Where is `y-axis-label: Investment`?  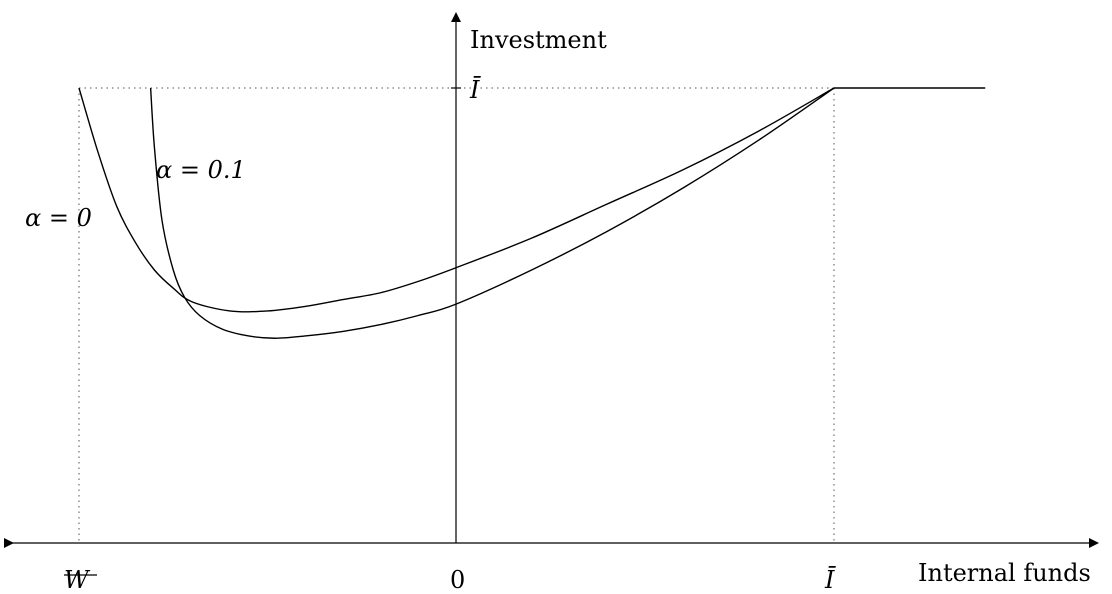
y-axis-label: Investment is located at coordinates (538, 40).